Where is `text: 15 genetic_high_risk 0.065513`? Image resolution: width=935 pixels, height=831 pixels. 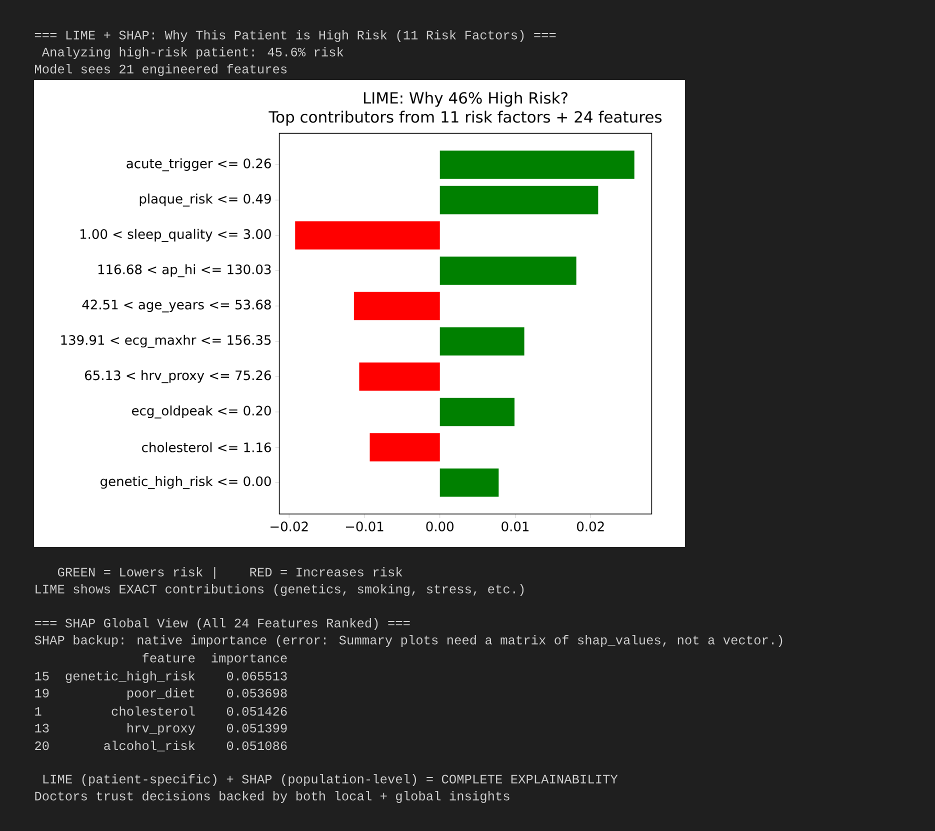
text: 15 genetic_high_risk 0.065513 is located at coordinates (161, 677).